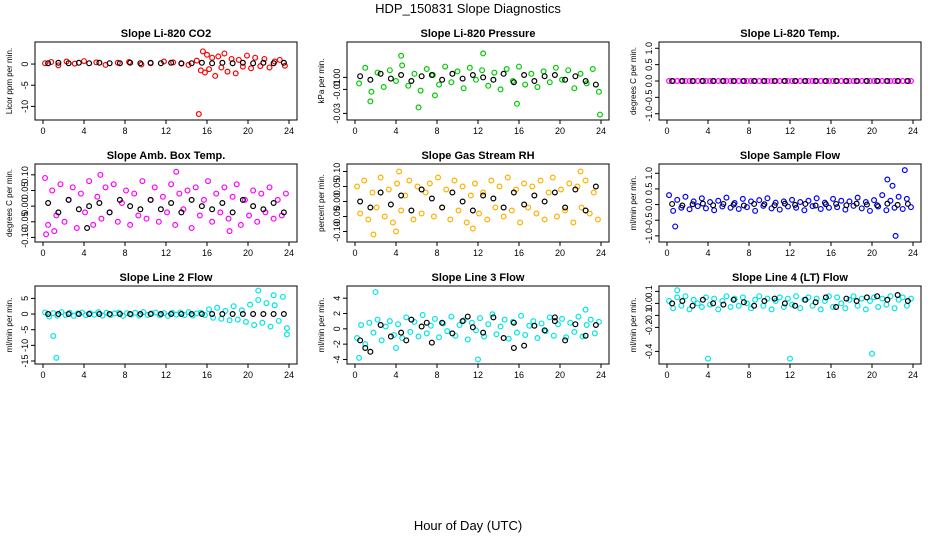 This screenshot has height=540, width=936. I want to click on series-mean, so click(790, 204).